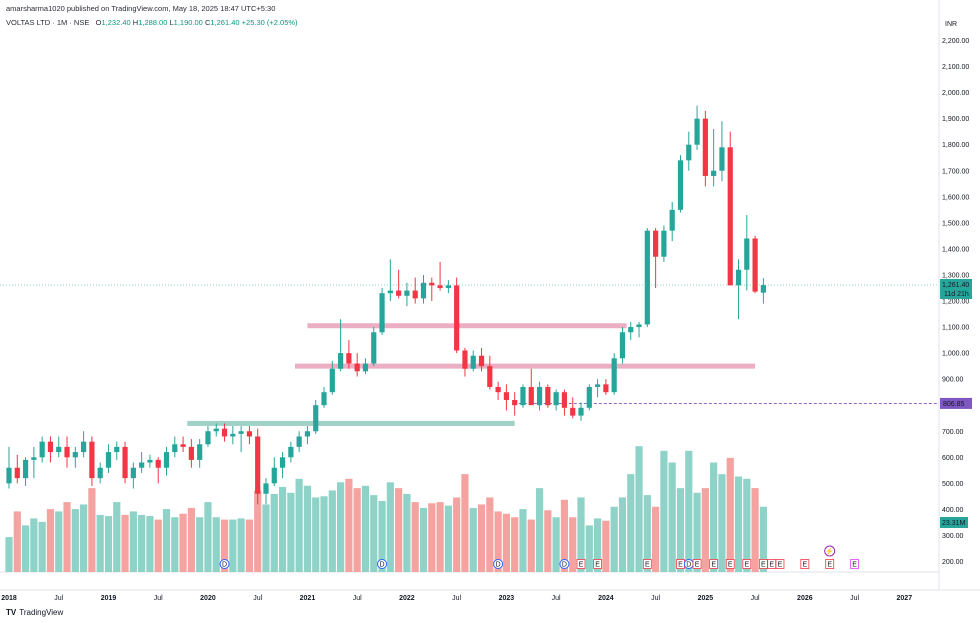  What do you see at coordinates (955, 285) in the screenshot?
I see `last-price-label: 1,261.40` at bounding box center [955, 285].